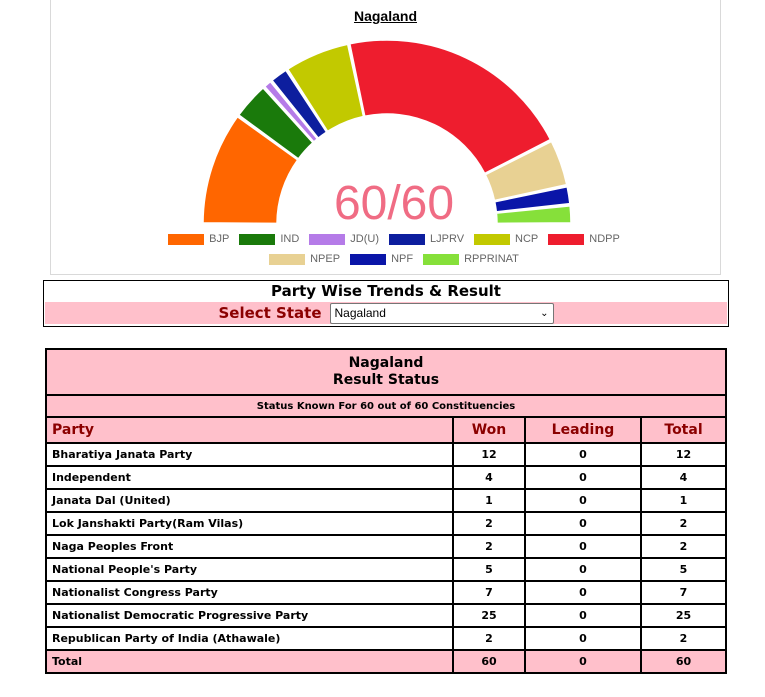  What do you see at coordinates (604, 239) in the screenshot?
I see `legend-label: NDPP` at bounding box center [604, 239].